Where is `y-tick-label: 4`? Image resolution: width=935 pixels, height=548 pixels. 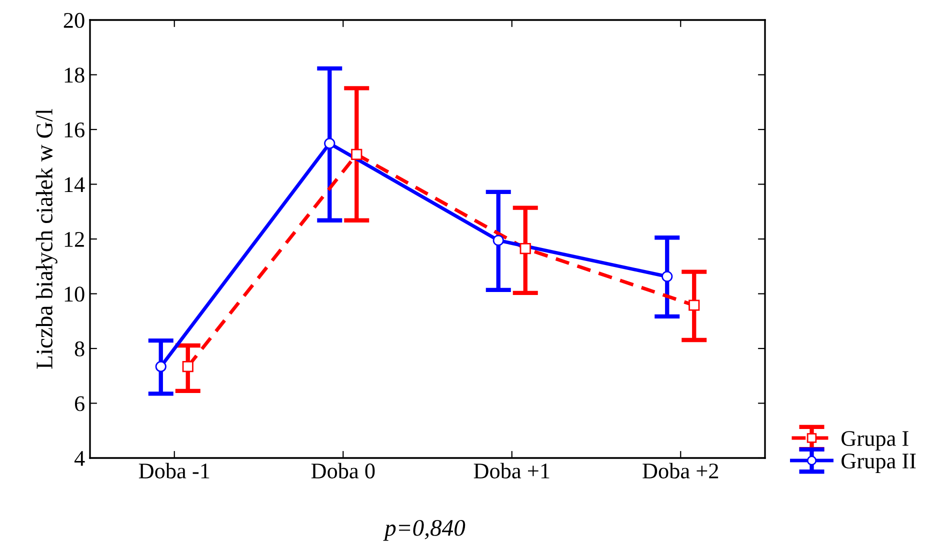 y-tick-label: 4 is located at coordinates (79, 458).